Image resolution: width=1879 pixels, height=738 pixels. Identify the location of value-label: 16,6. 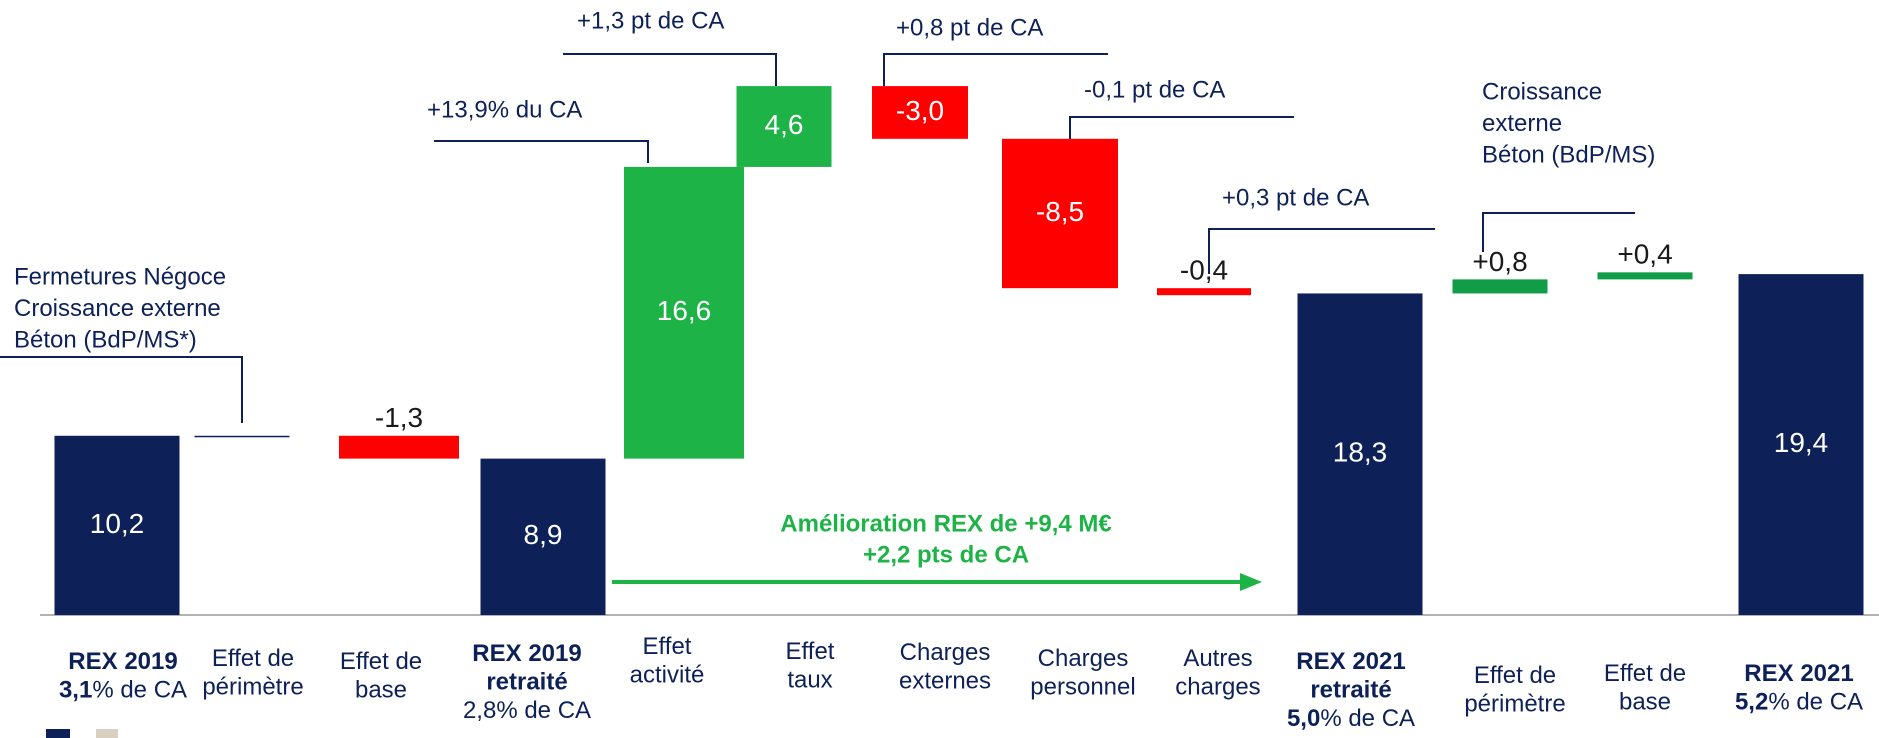
(684, 310).